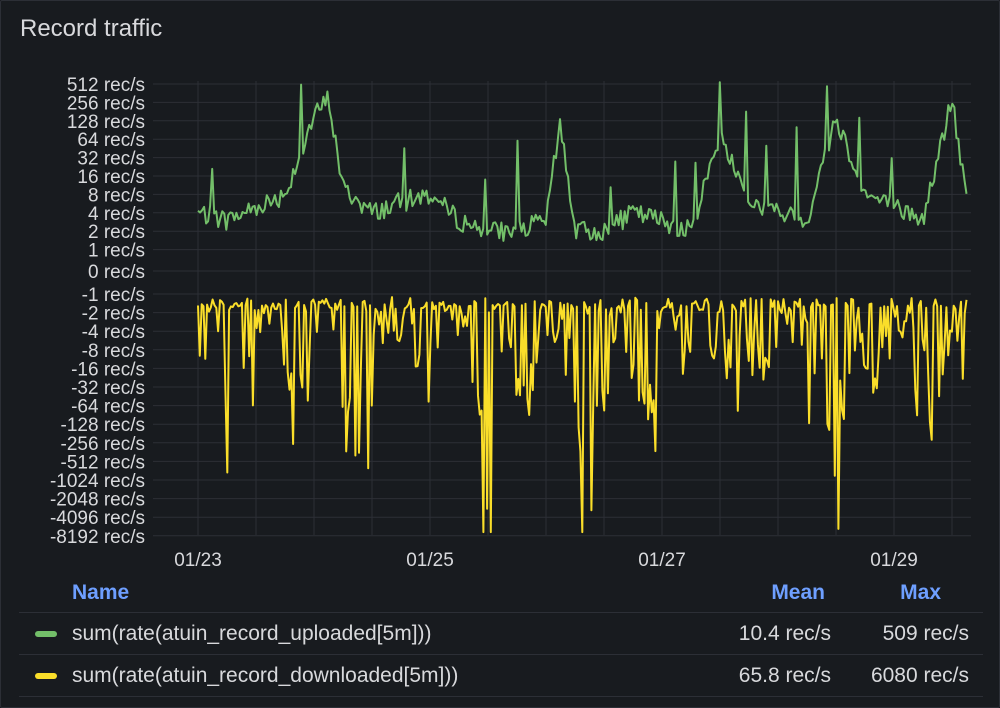 This screenshot has height=708, width=1000. Describe the element at coordinates (116, 272) in the screenshot. I see `y-tick-label: 0 rec/s` at that location.